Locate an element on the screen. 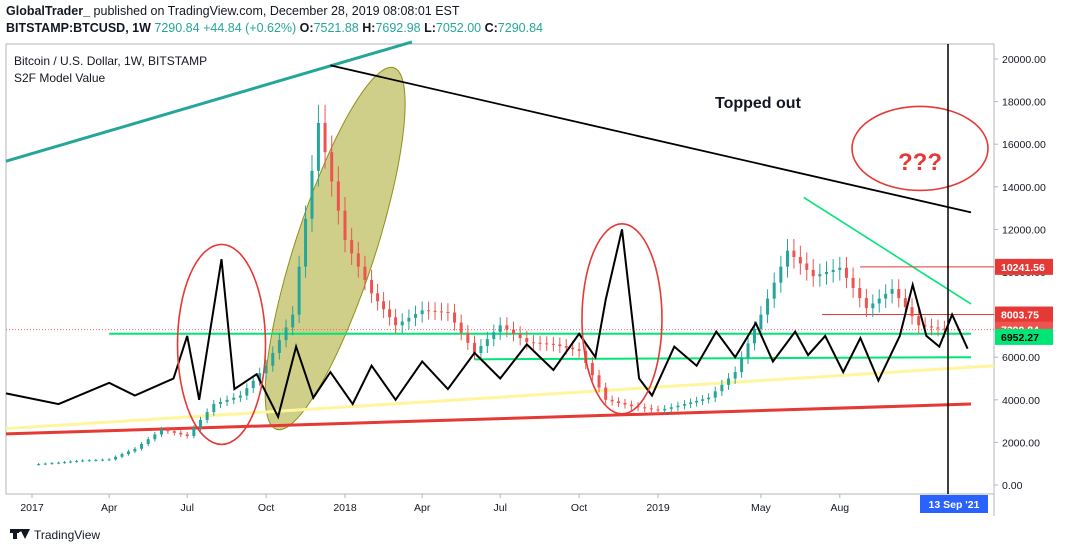 The image size is (1073, 556). bull-run-ellipse is located at coordinates (335, 248).